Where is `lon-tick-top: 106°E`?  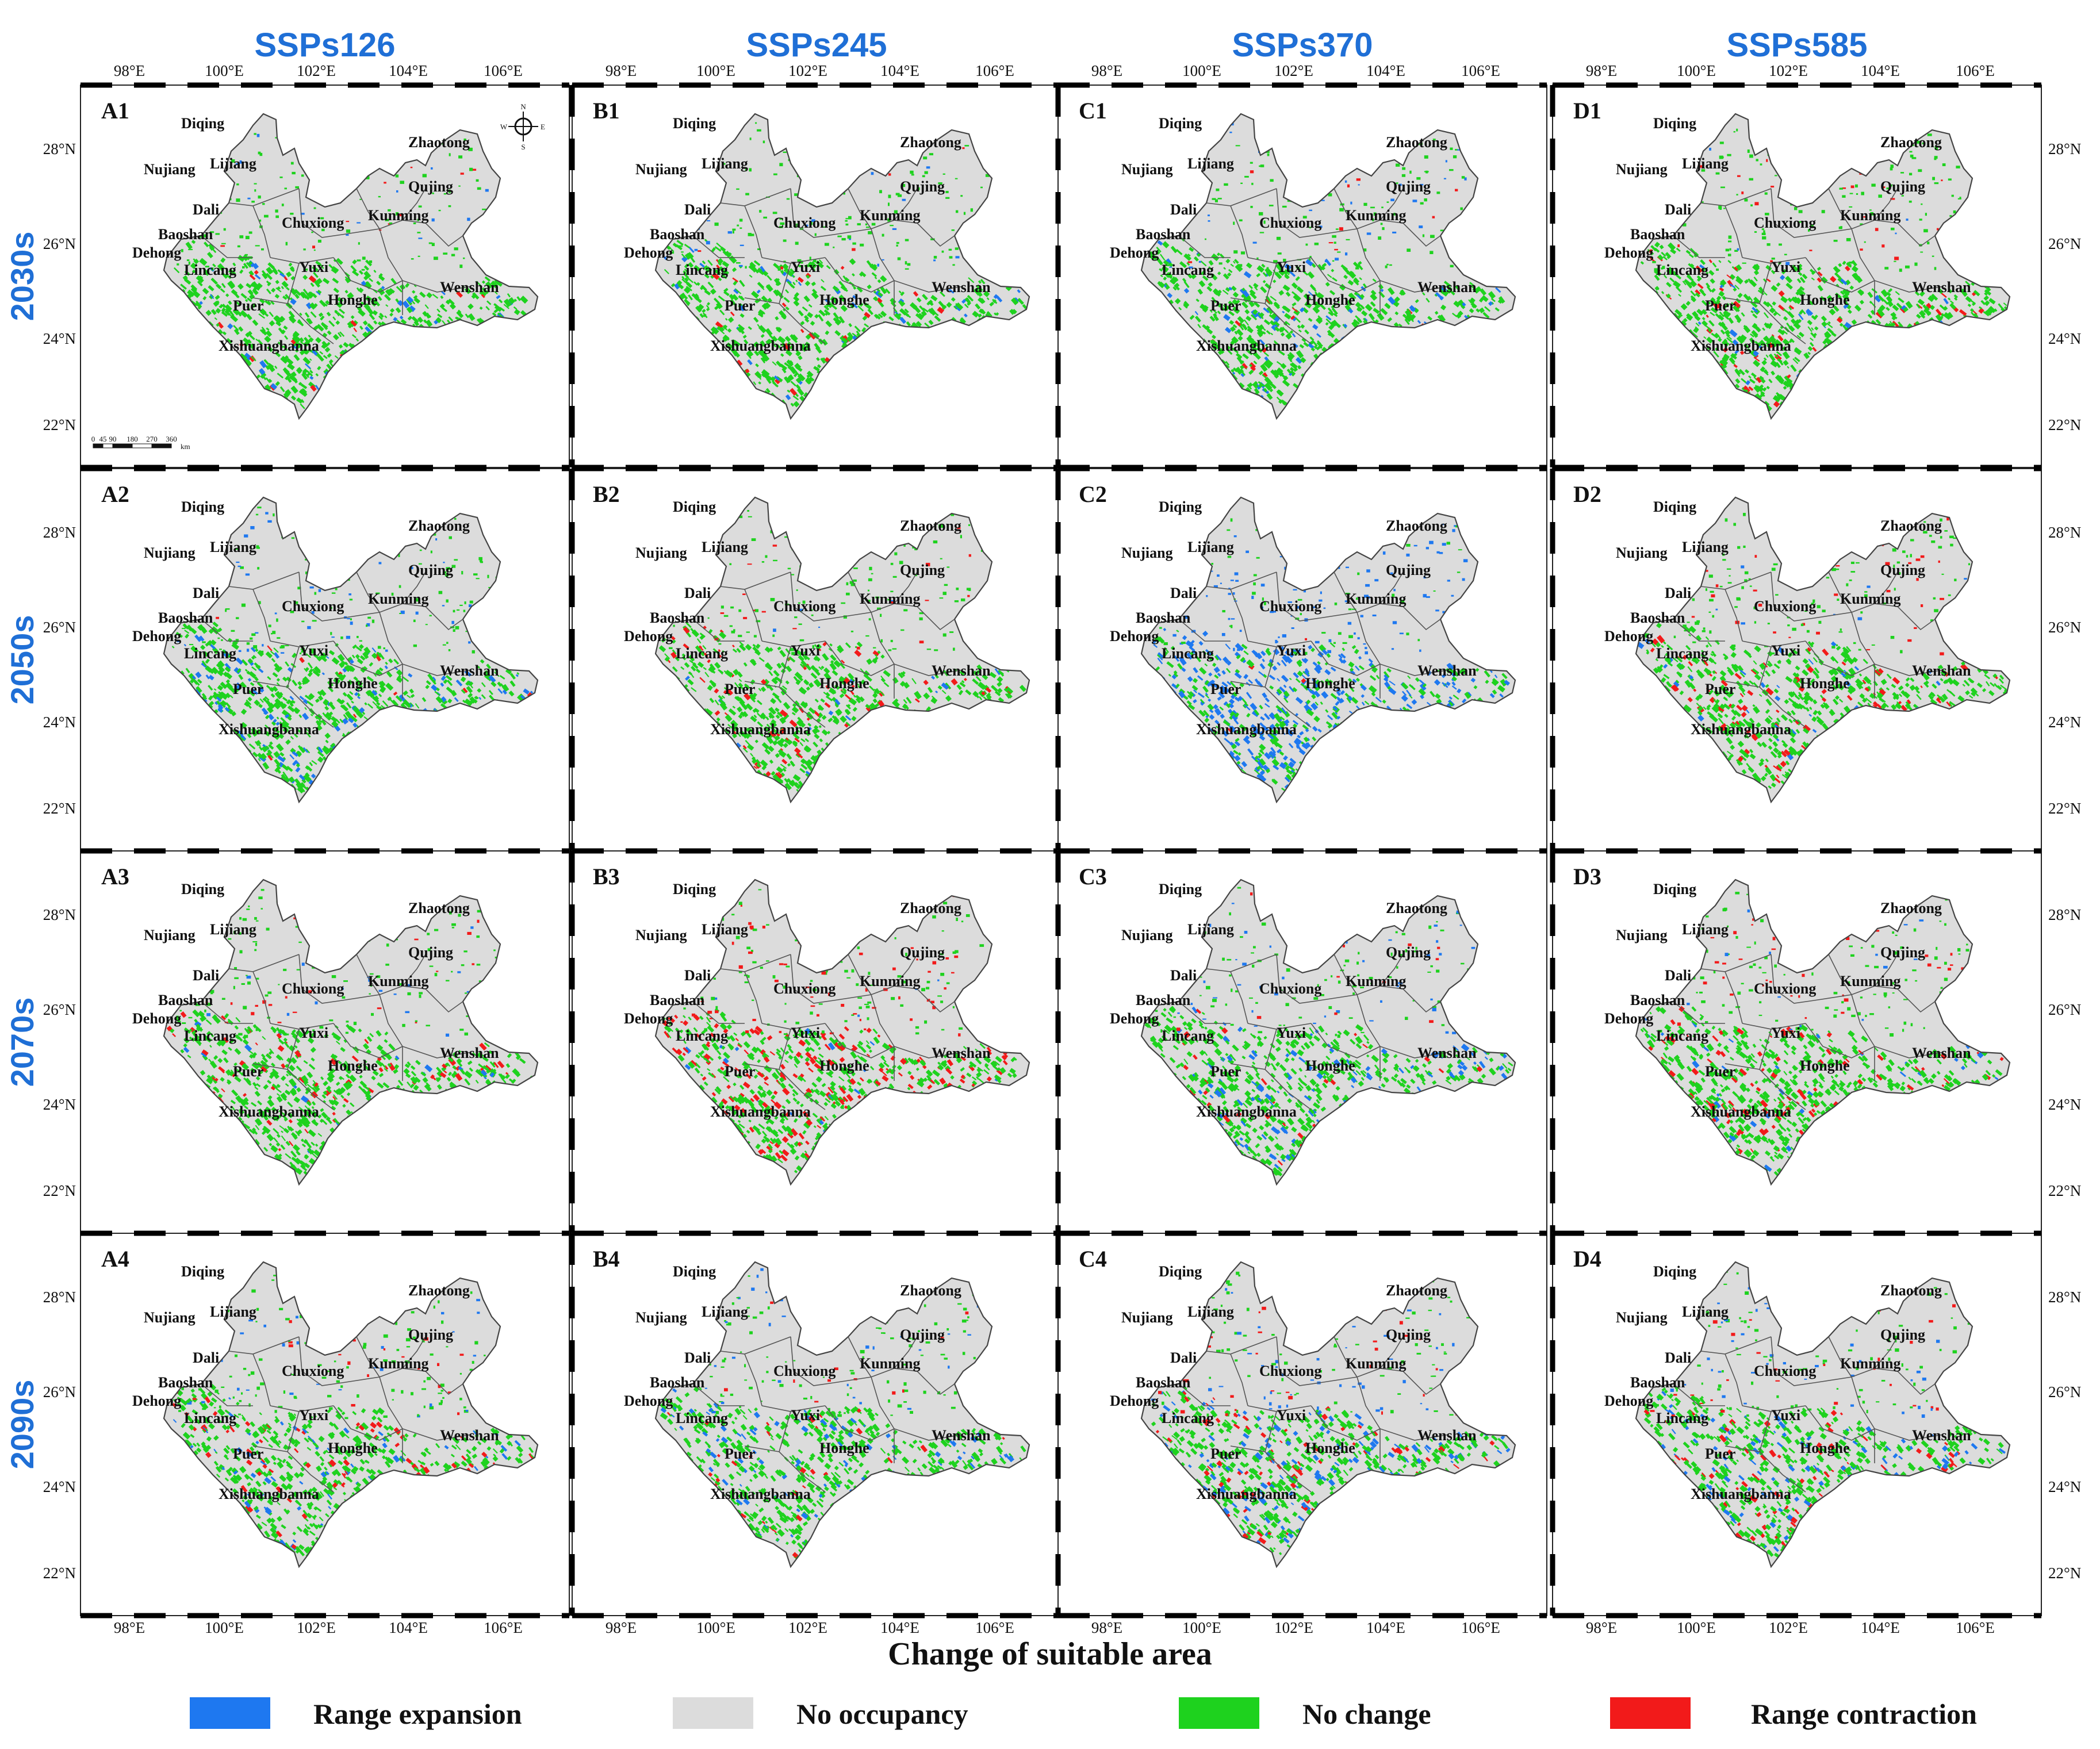
lon-tick-top: 106°E is located at coordinates (503, 70).